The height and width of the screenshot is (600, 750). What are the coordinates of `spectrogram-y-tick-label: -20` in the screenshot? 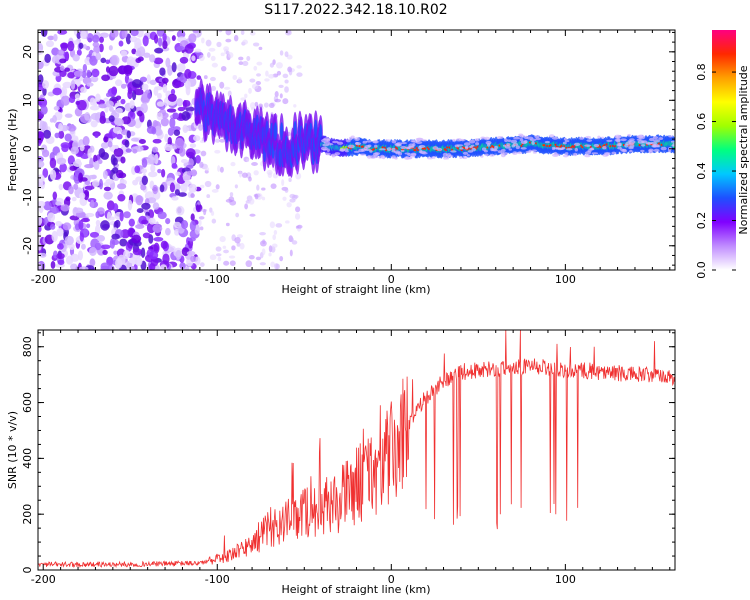 It's located at (27, 246).